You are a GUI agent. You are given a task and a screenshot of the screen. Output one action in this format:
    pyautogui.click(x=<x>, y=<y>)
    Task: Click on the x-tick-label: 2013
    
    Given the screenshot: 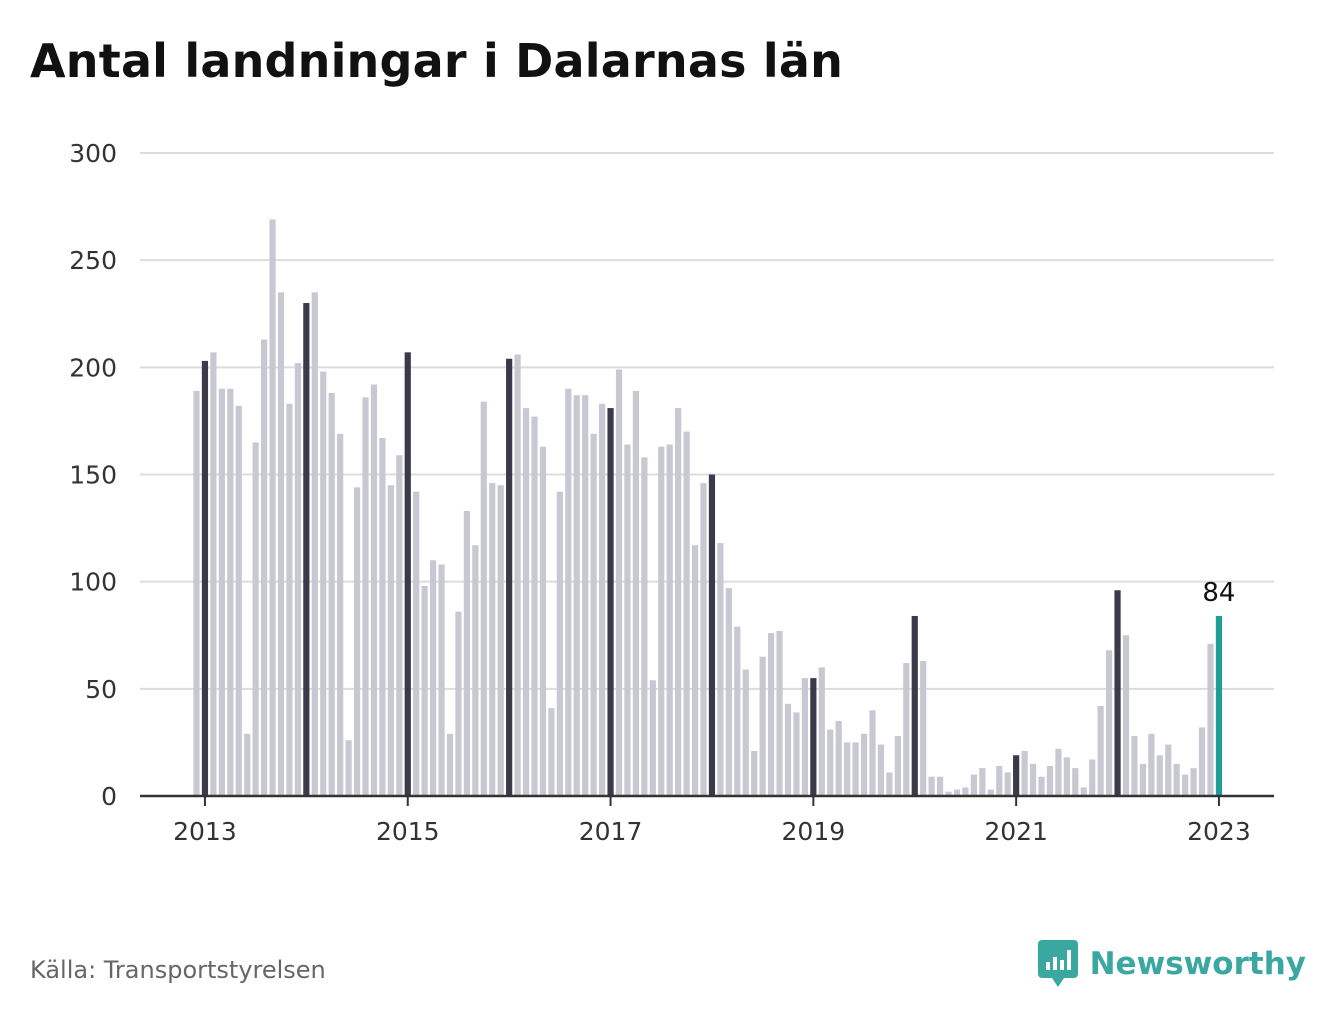 What is the action you would take?
    pyautogui.click(x=205, y=831)
    